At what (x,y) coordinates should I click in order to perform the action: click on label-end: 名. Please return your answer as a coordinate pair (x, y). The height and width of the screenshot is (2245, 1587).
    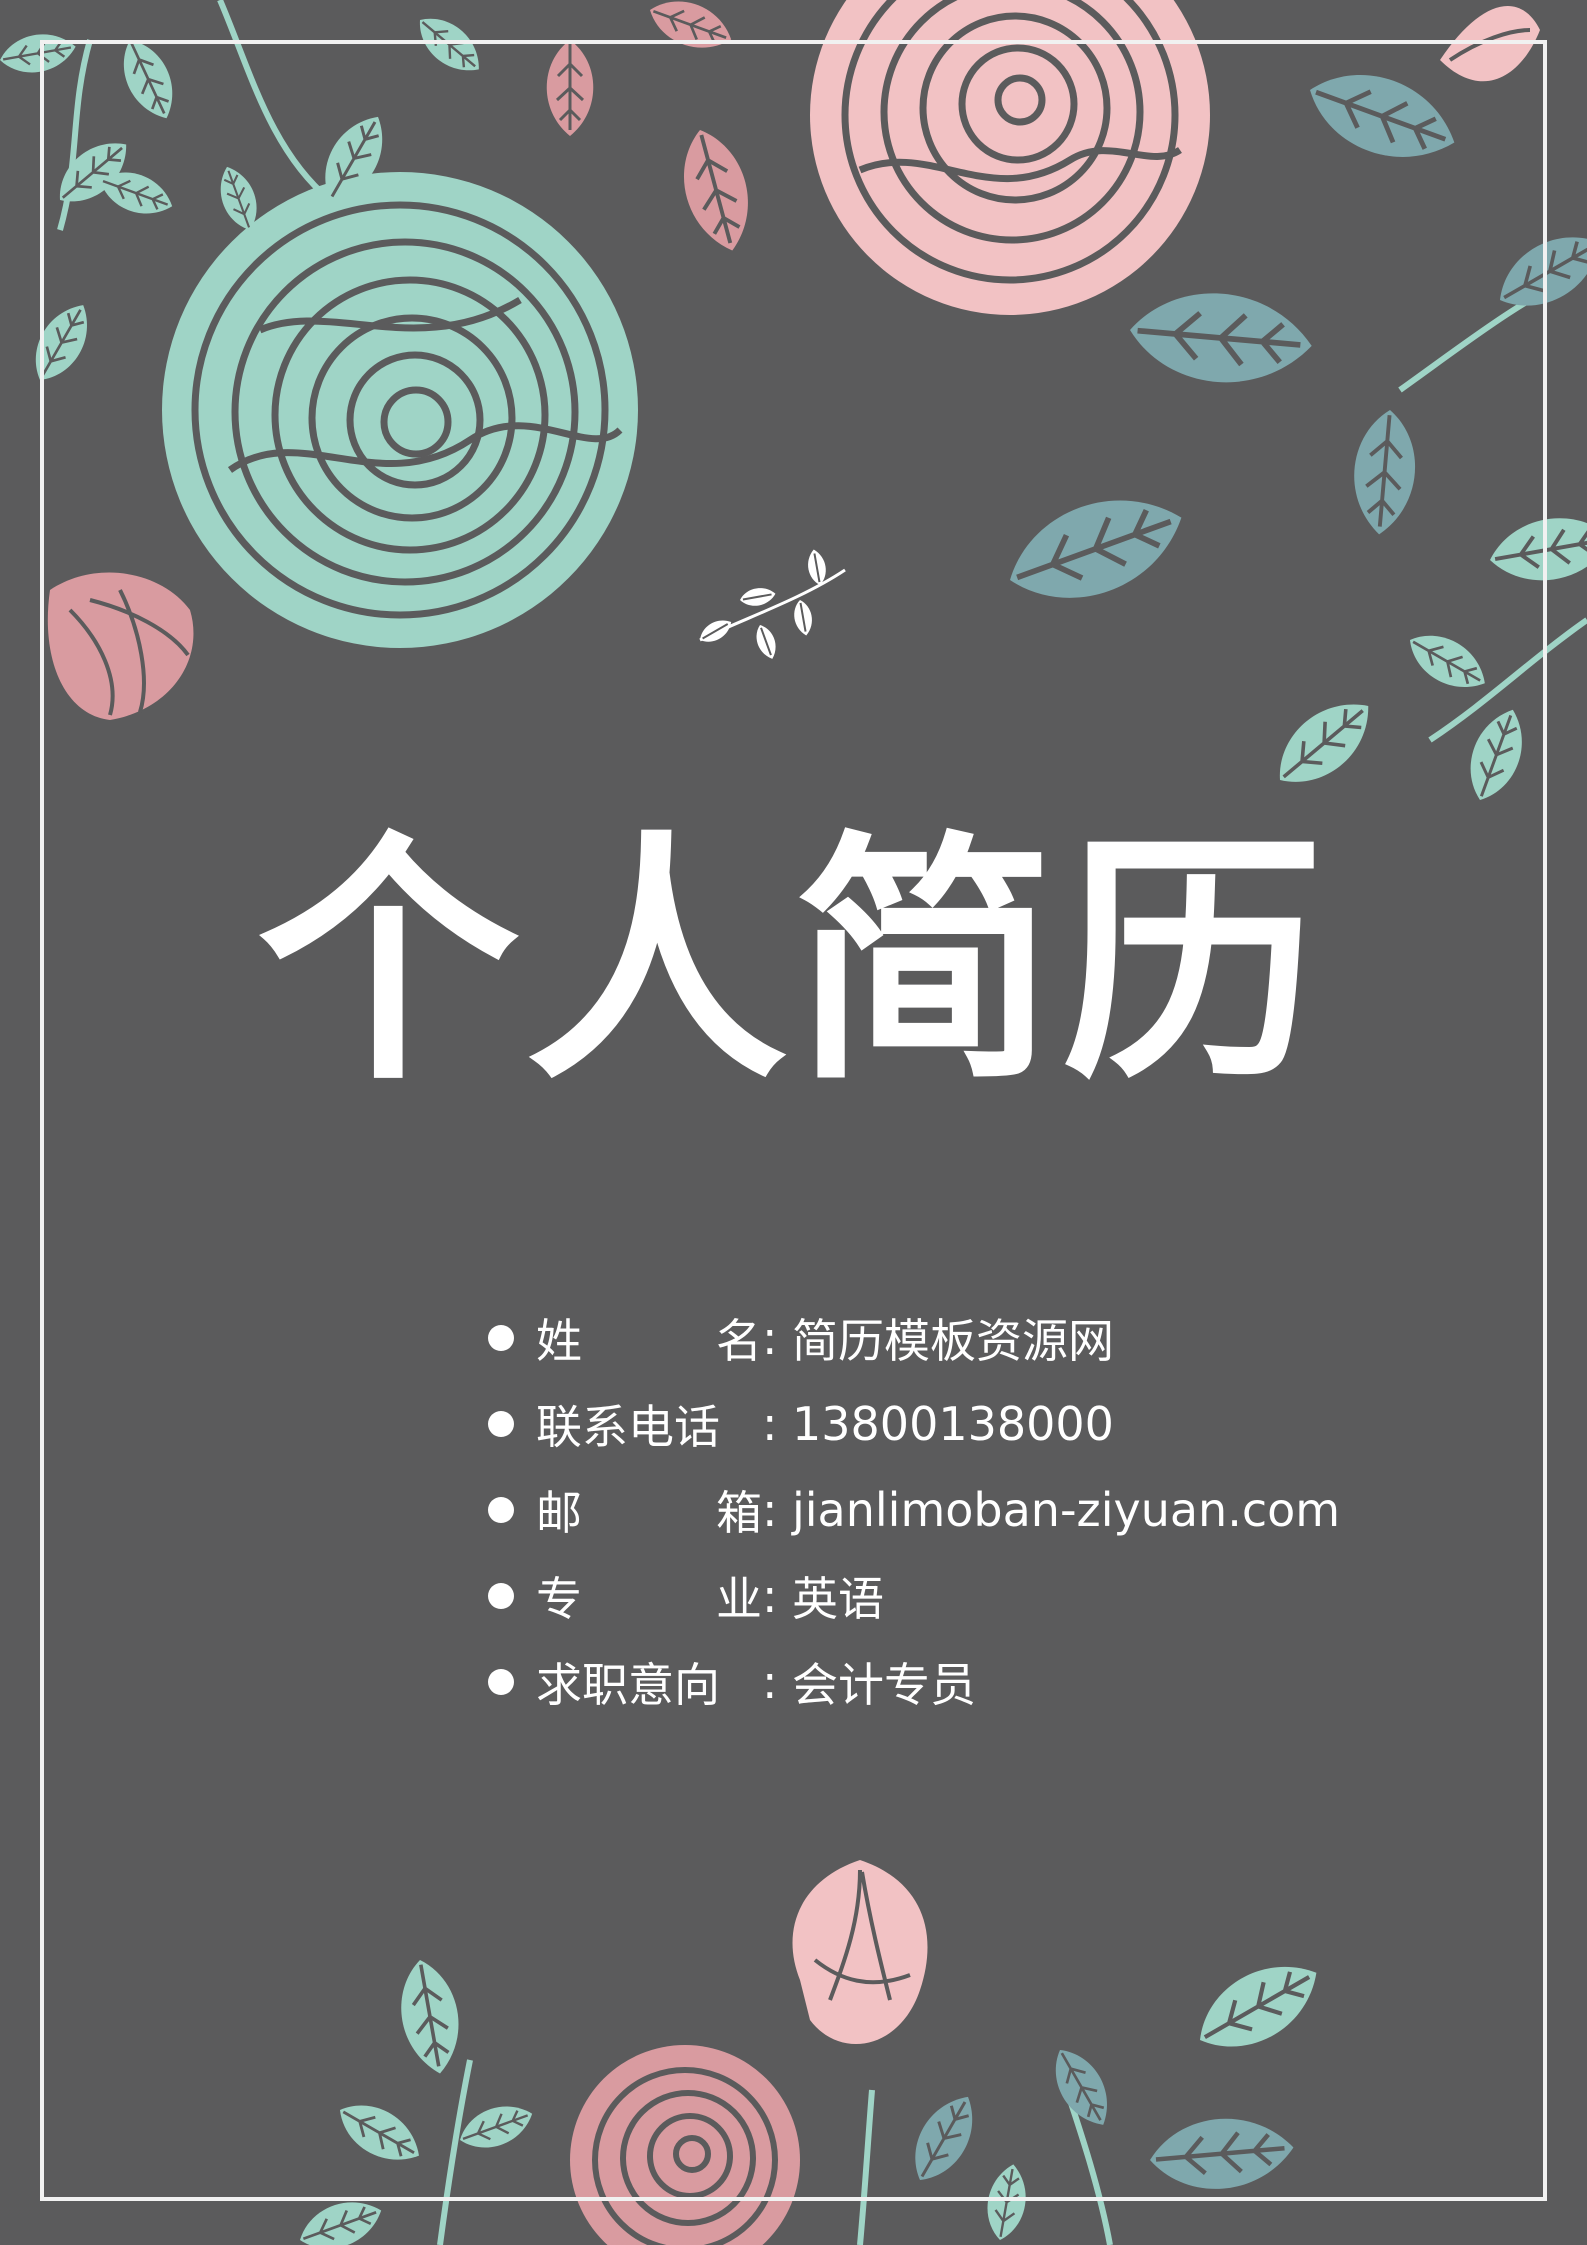
    Looking at the image, I should click on (739, 1341).